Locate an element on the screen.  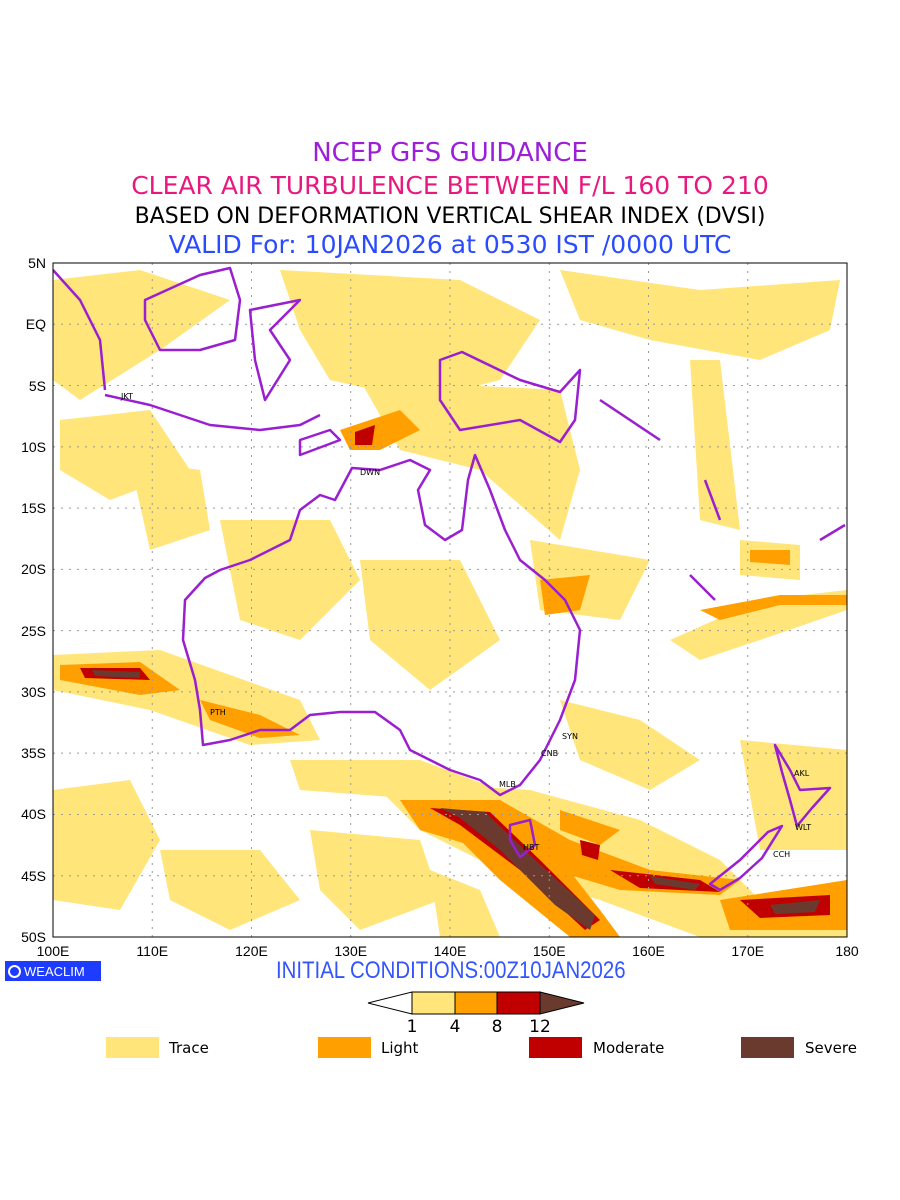
city-label: AKL is located at coordinates (802, 773).